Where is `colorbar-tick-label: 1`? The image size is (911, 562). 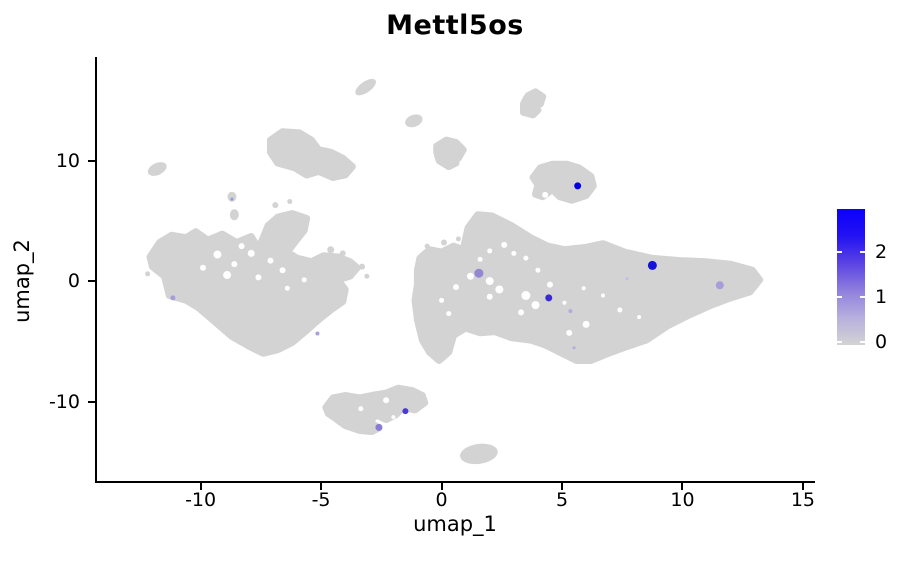
colorbar-tick-label: 1 is located at coordinates (881, 296).